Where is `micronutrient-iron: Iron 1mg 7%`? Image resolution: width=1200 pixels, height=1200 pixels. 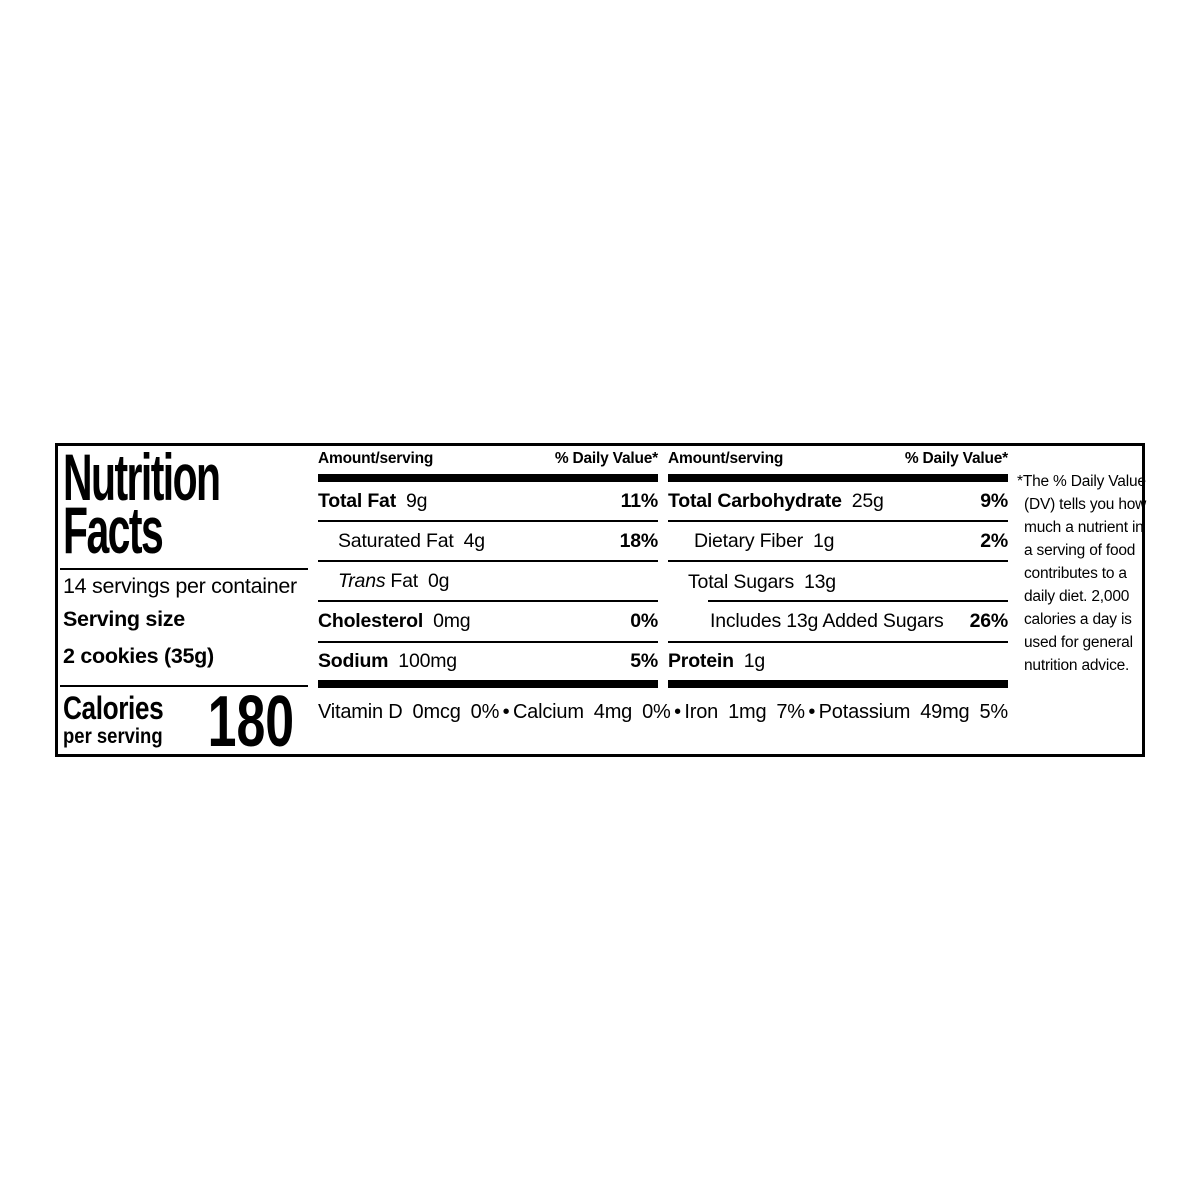 micronutrient-iron: Iron 1mg 7% is located at coordinates (744, 712).